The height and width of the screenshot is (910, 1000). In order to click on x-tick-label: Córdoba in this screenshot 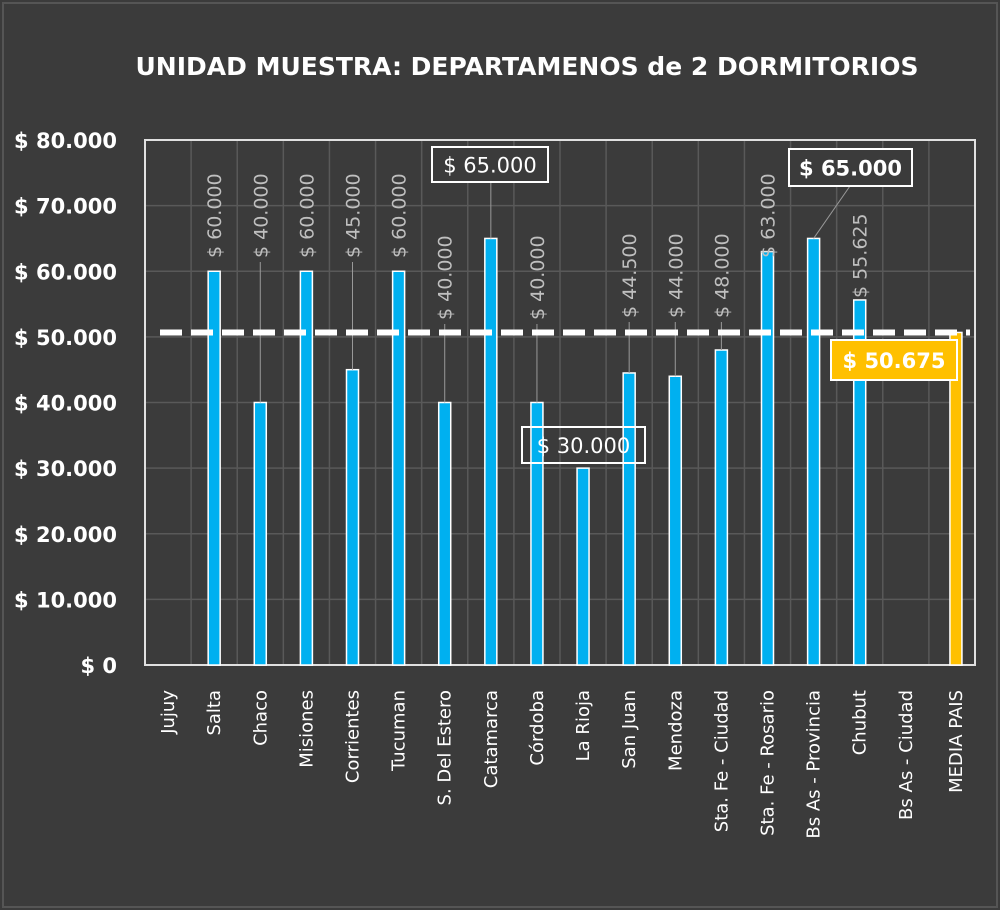, I will do `click(537, 728)`.